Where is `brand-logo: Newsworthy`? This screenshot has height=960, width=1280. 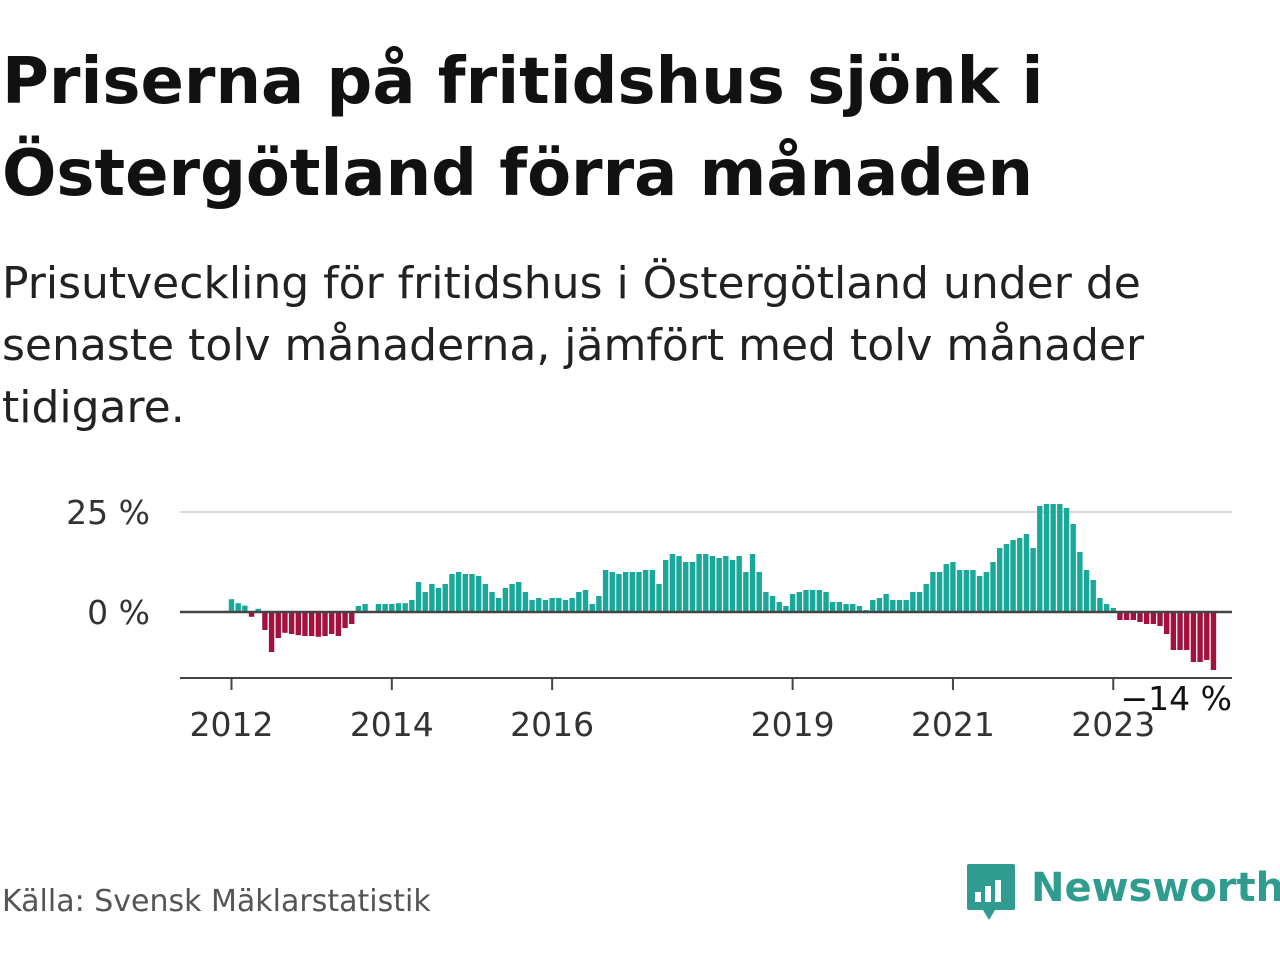 brand-logo: Newsworthy is located at coordinates (1122, 894).